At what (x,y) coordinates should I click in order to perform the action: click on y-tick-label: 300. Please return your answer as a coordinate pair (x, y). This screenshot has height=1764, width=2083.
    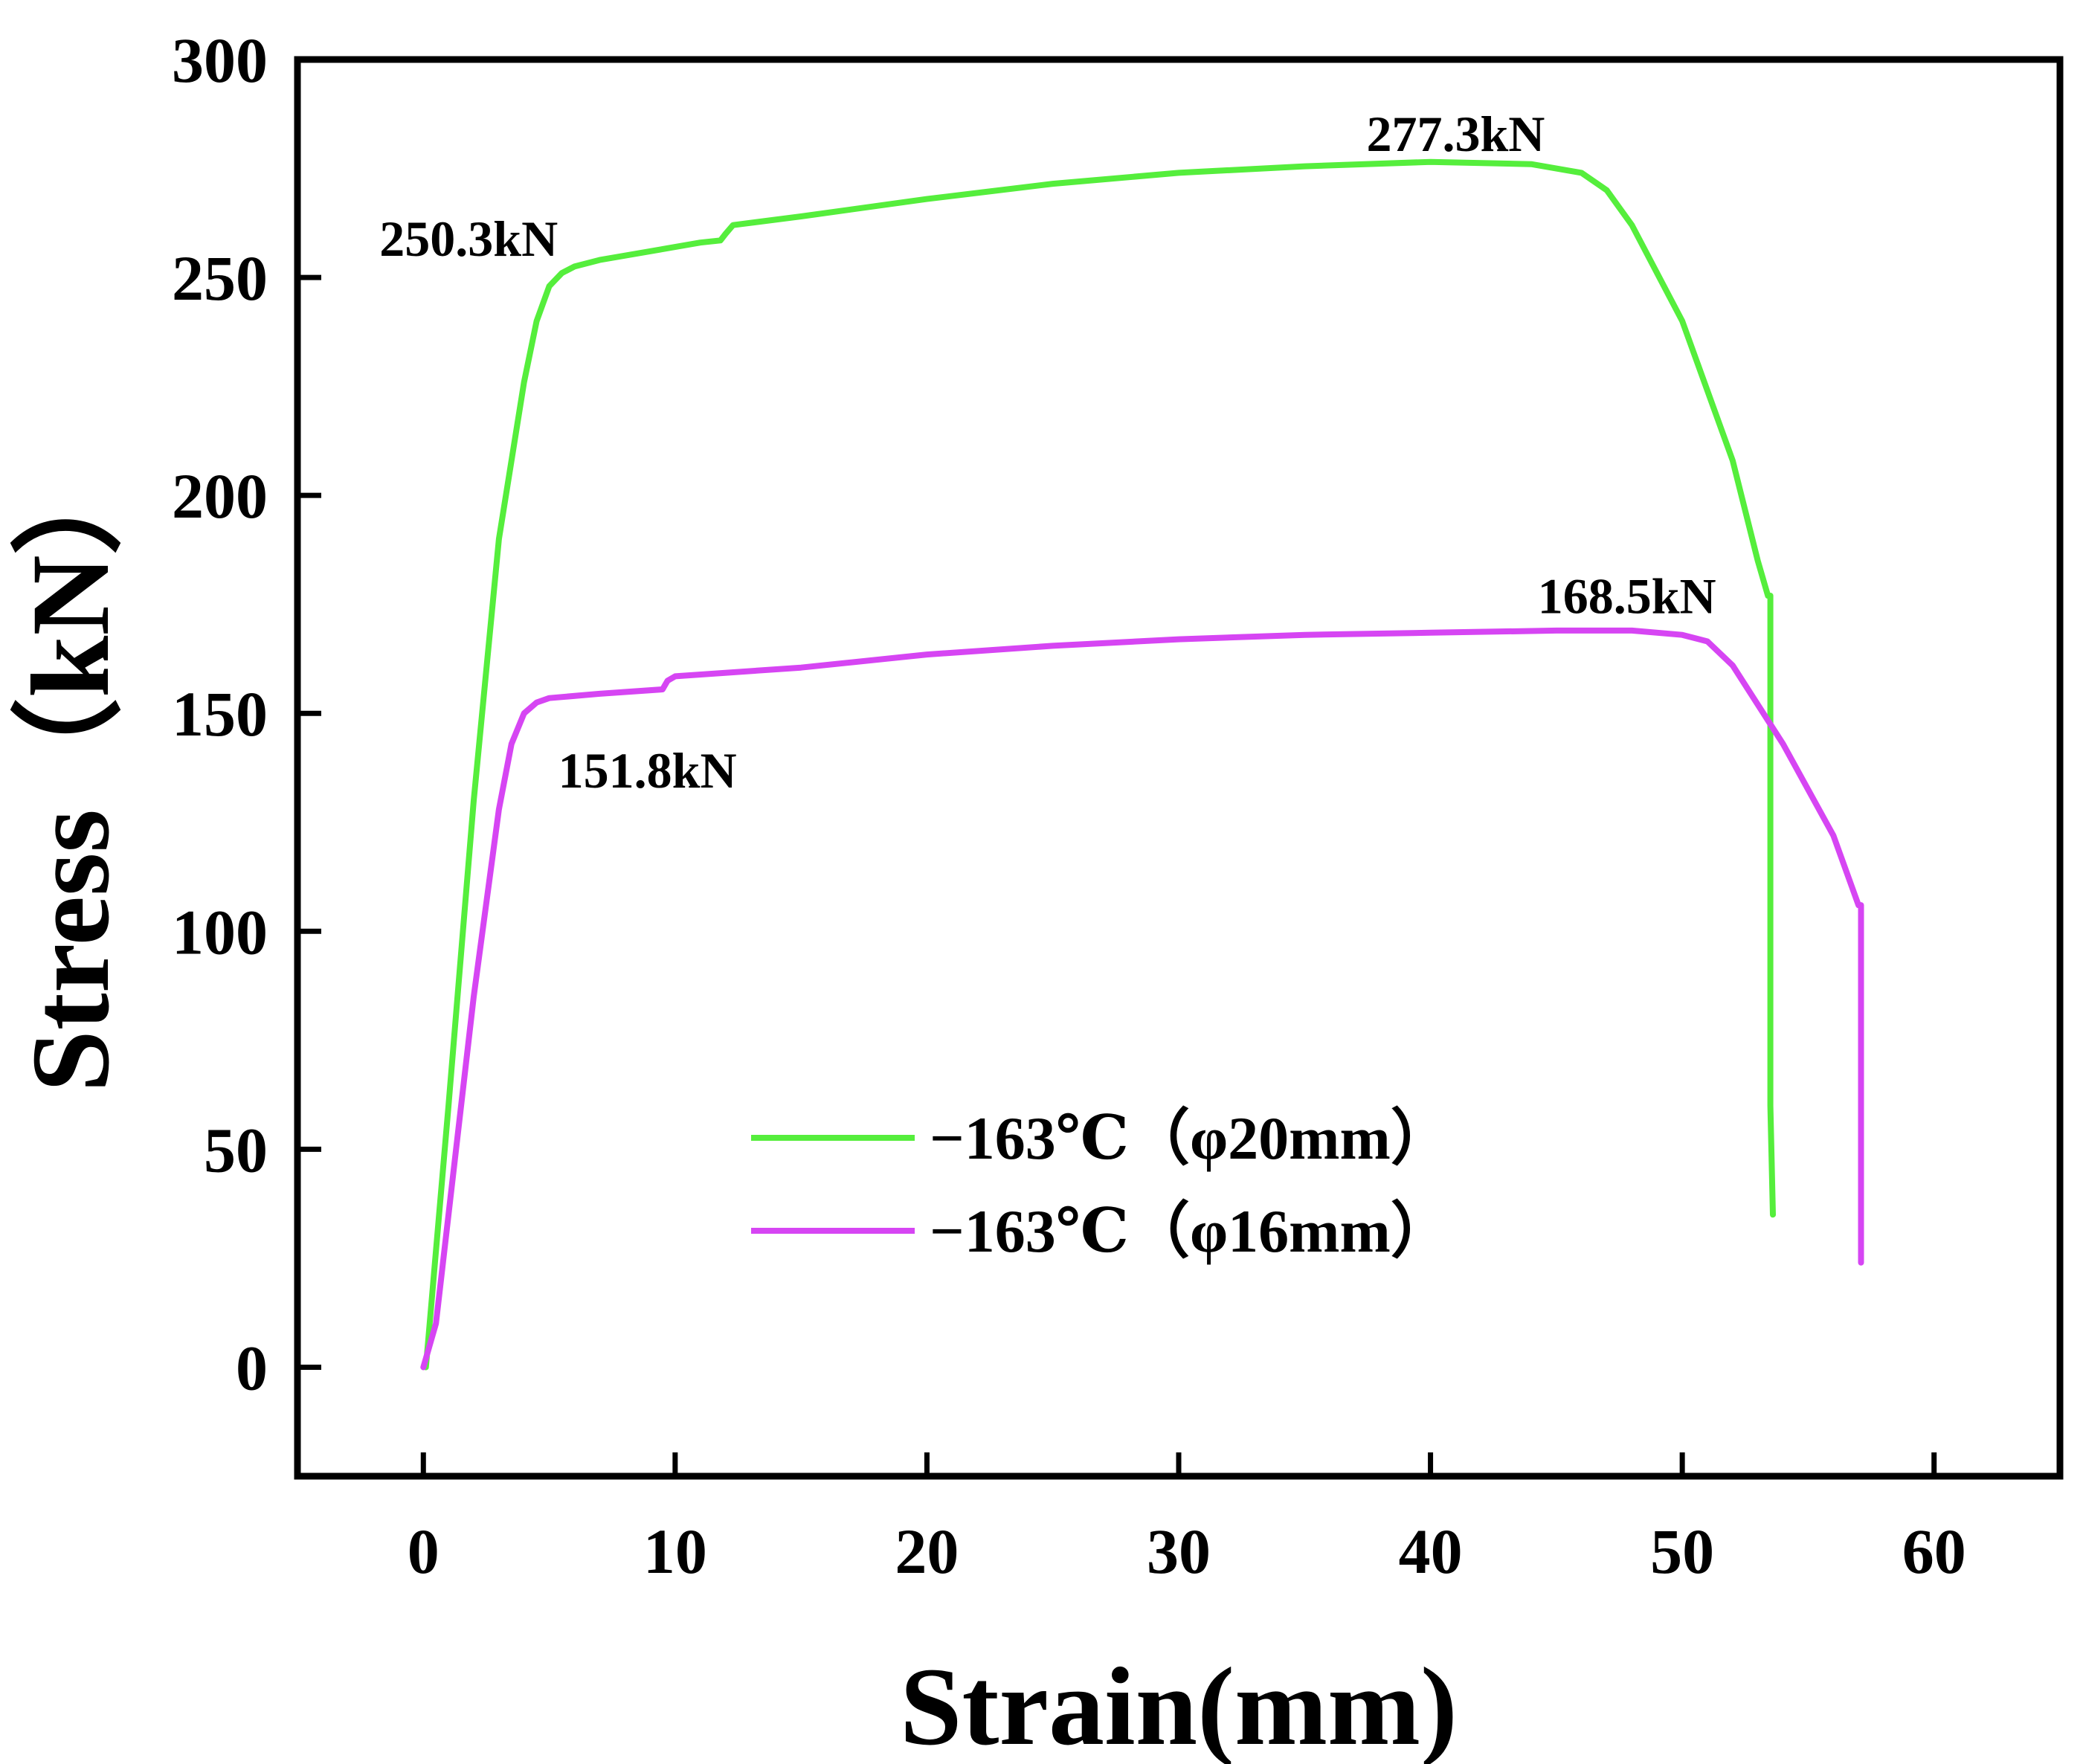
    Looking at the image, I should click on (220, 61).